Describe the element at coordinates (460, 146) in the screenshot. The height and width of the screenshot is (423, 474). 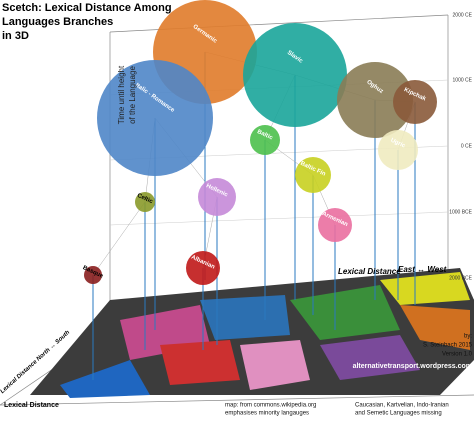
I see `time-ticks: 2000 CE 1000 CE 0 CE 1000 BCE 2000 BCE` at that location.